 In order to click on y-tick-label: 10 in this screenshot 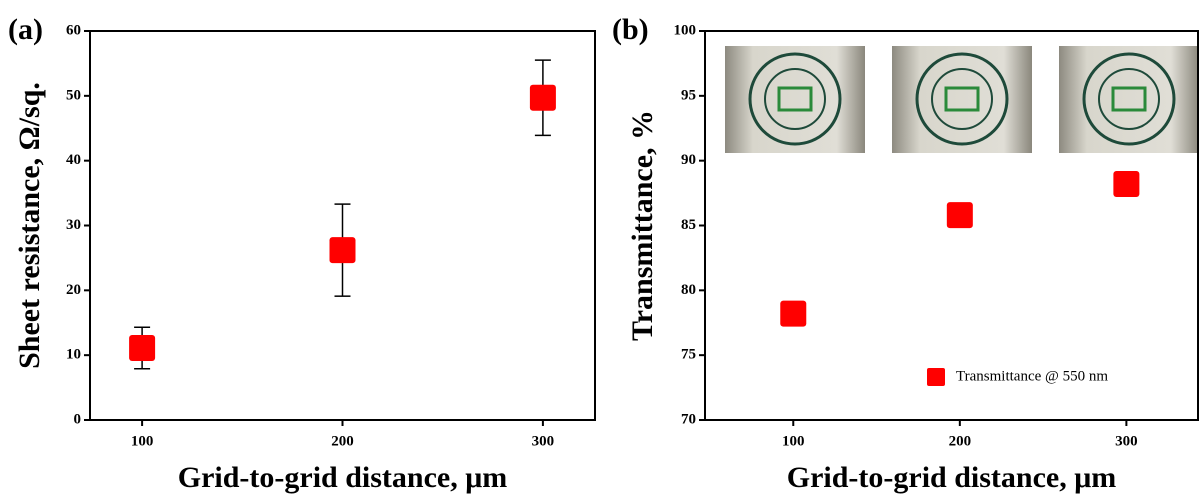, I will do `click(73, 355)`.